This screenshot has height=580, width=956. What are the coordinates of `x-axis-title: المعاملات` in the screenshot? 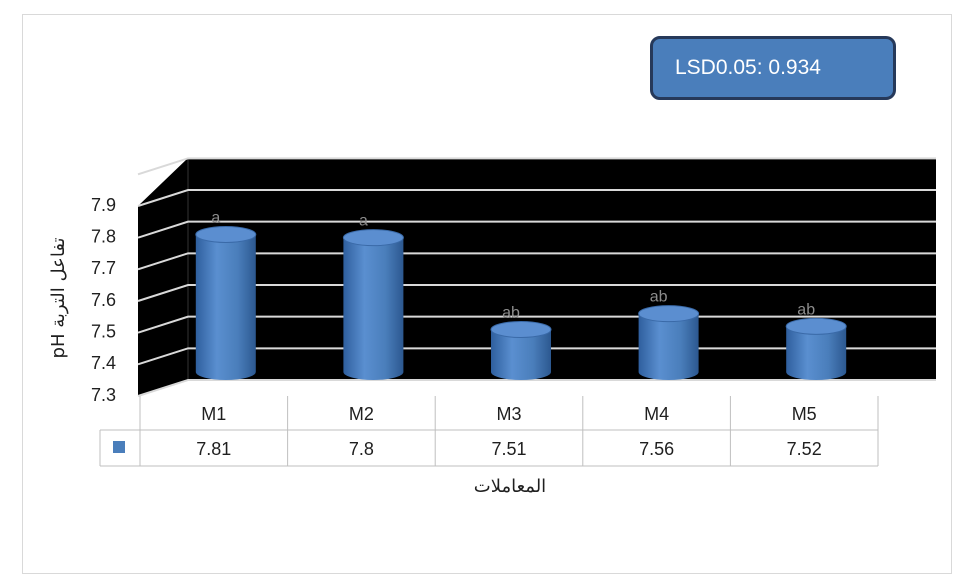 It's located at (510, 486).